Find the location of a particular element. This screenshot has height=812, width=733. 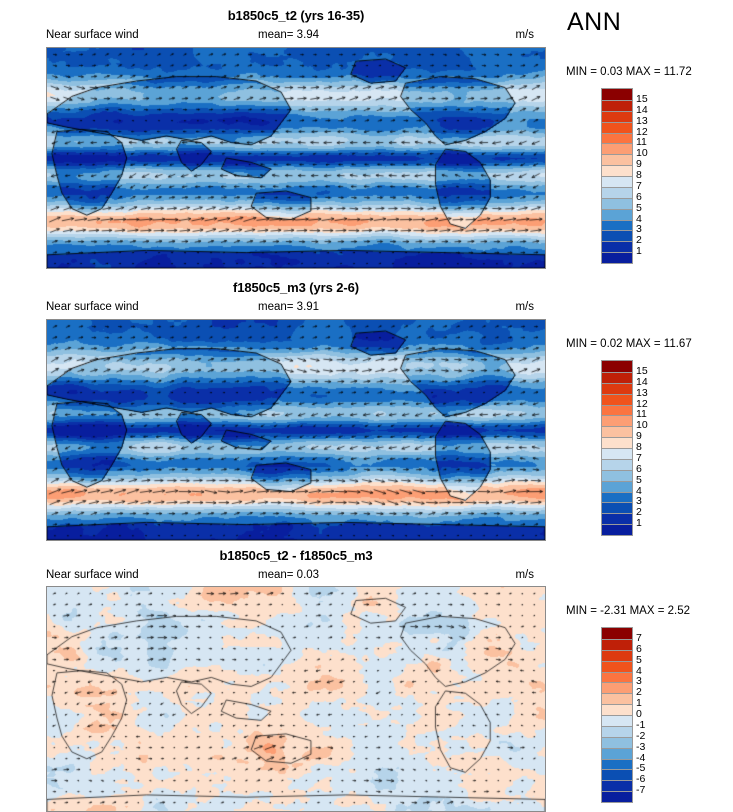

minmax-label: MIN = -2.31 MAX = 2.52 is located at coordinates (628, 611).